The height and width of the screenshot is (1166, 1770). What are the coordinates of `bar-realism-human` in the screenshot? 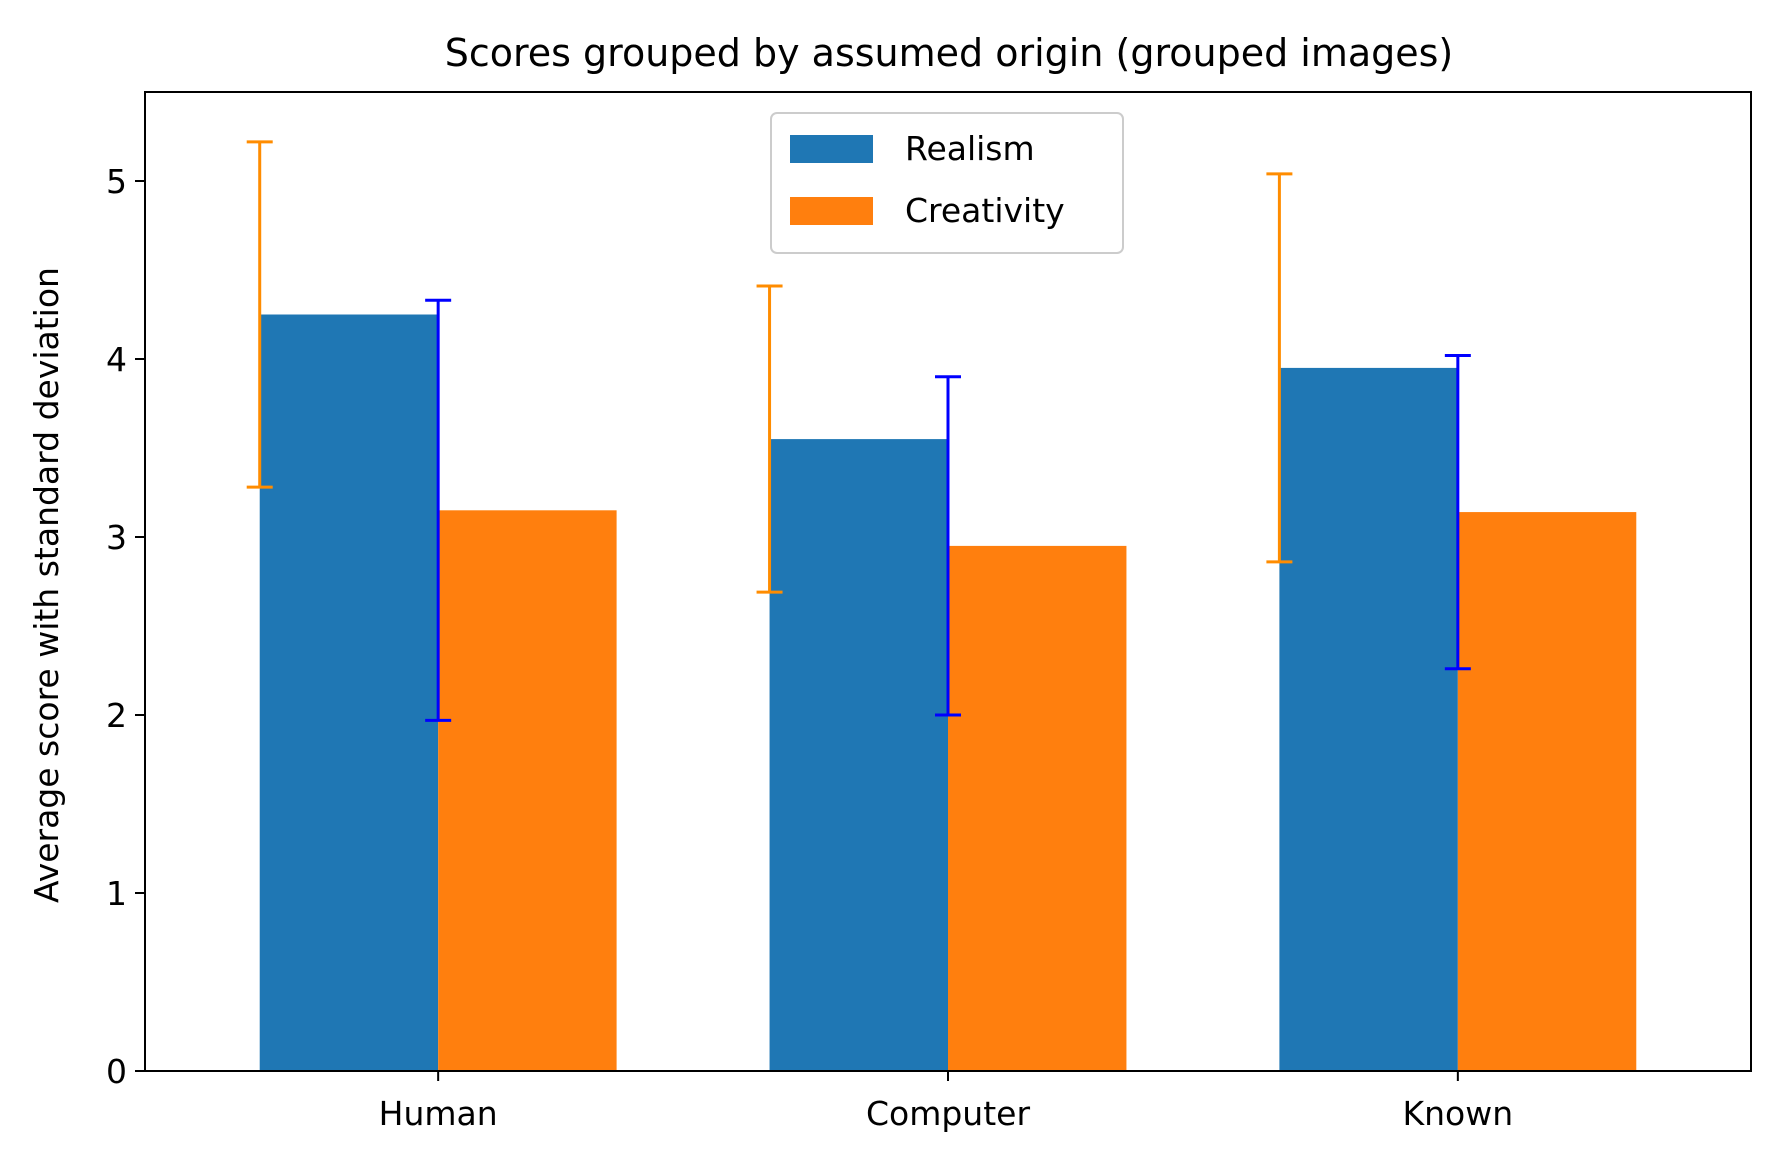 It's located at (349, 692).